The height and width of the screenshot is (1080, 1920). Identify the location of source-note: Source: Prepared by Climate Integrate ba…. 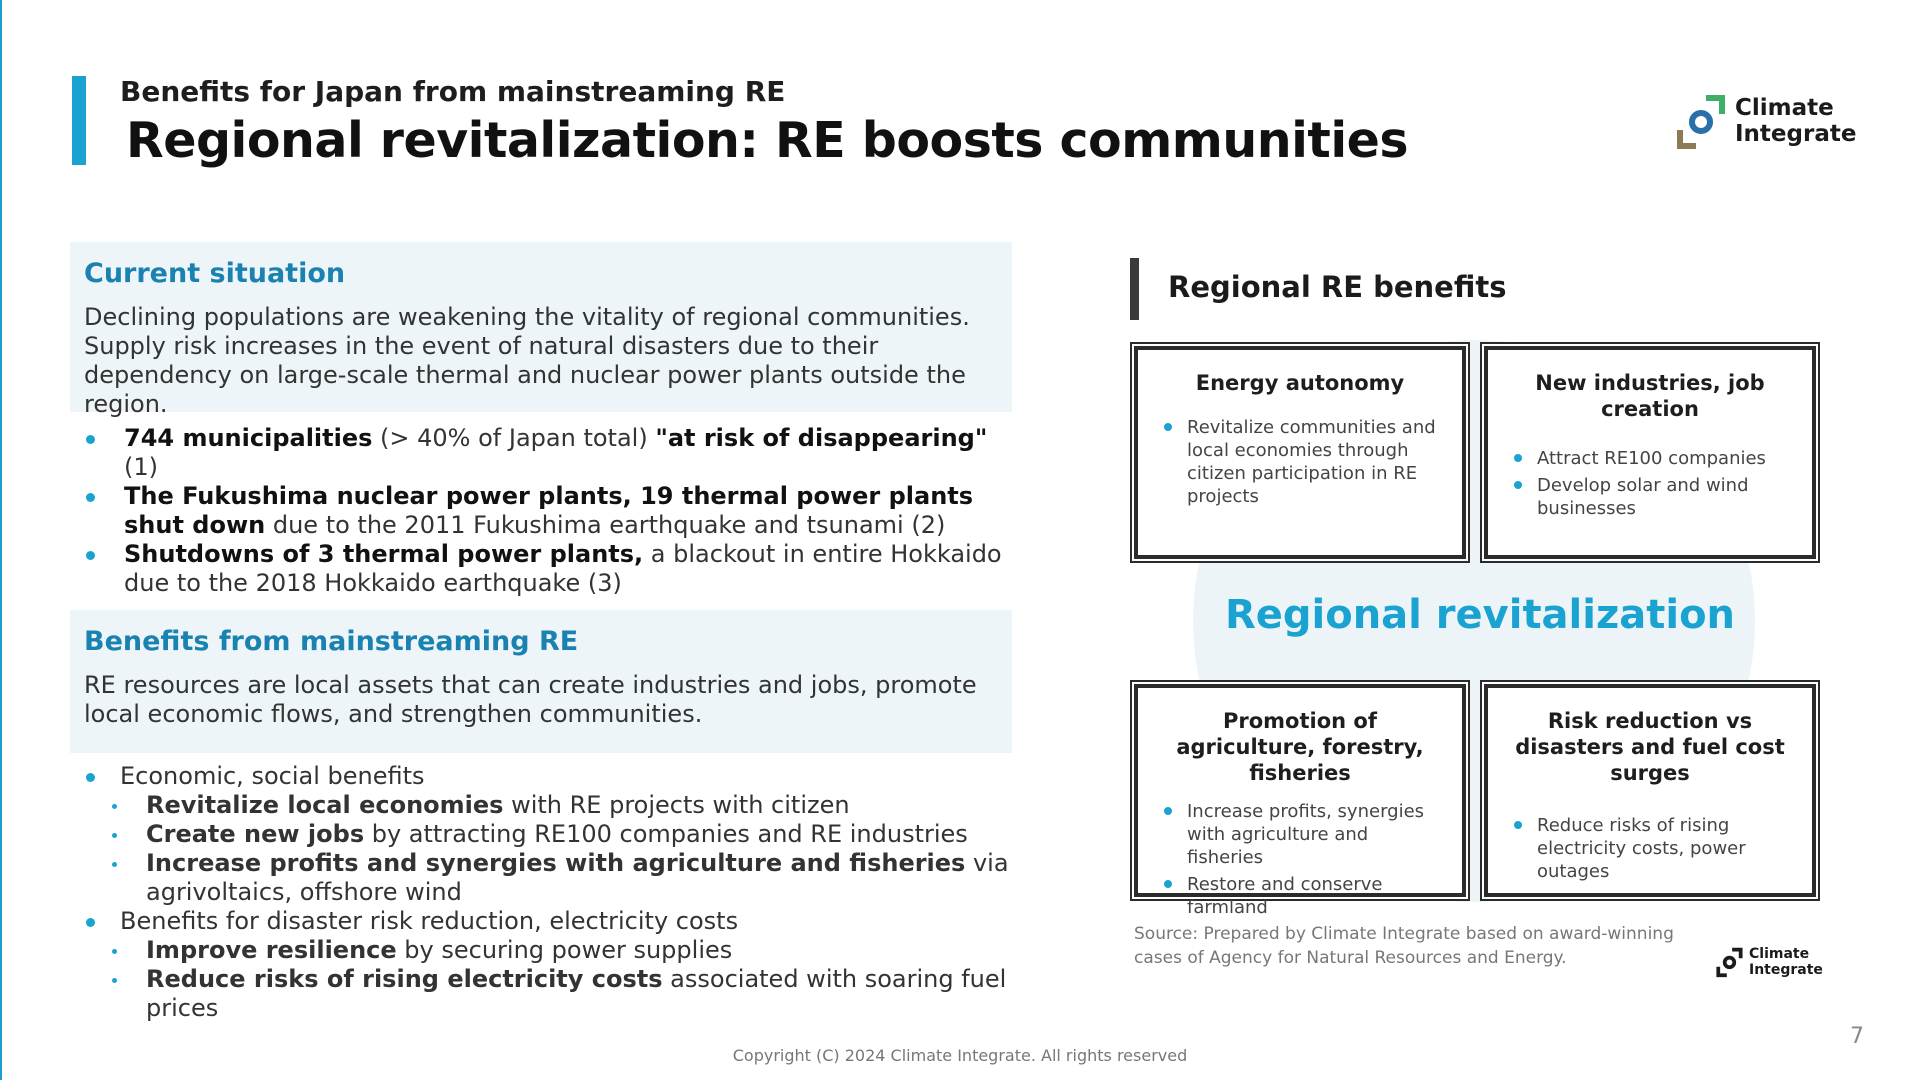
(1404, 946).